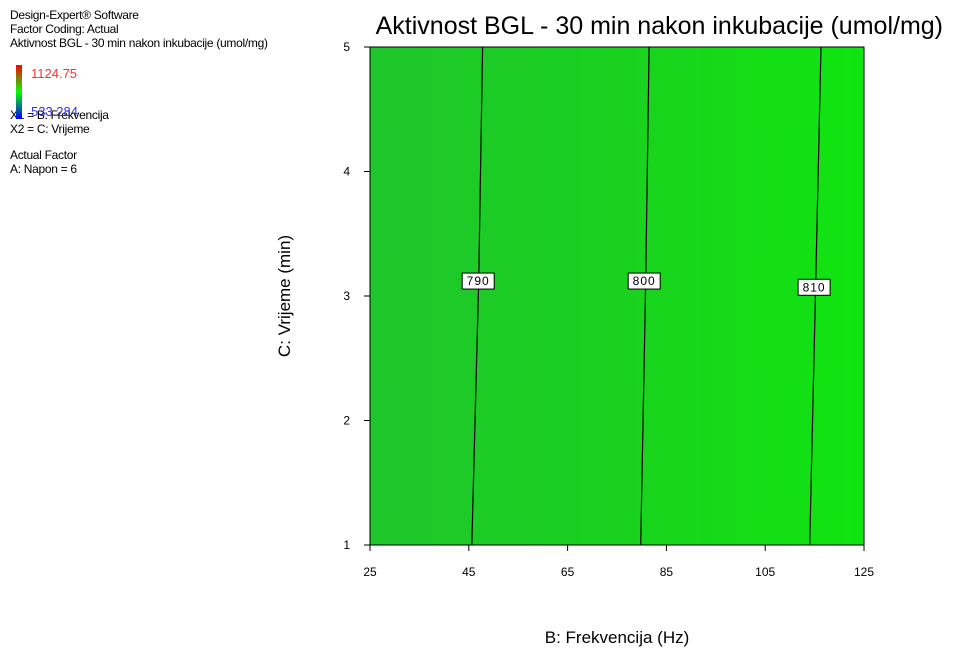 The image size is (959, 648). I want to click on x-tick-label: 25, so click(370, 572).